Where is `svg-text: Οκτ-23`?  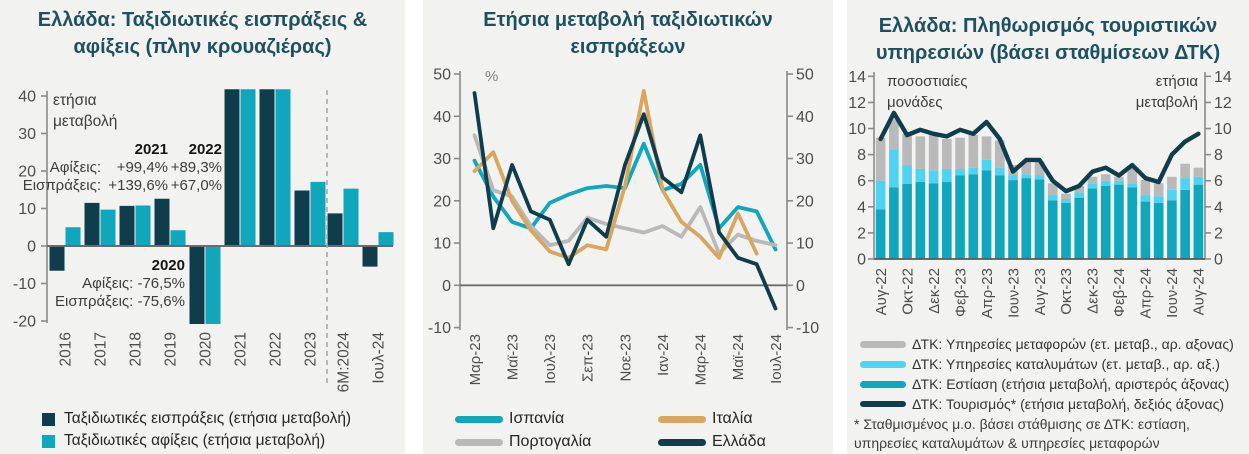
svg-text: Οκτ-23 is located at coordinates (1066, 291).